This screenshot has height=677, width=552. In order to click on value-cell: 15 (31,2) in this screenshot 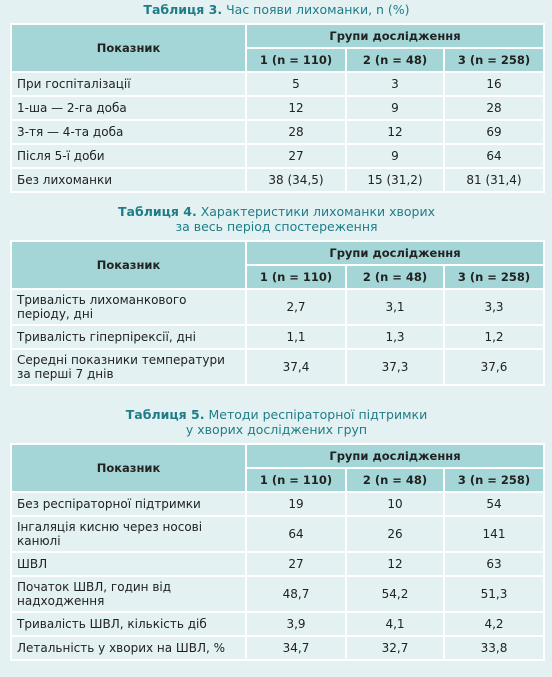, I will do `click(395, 180)`.